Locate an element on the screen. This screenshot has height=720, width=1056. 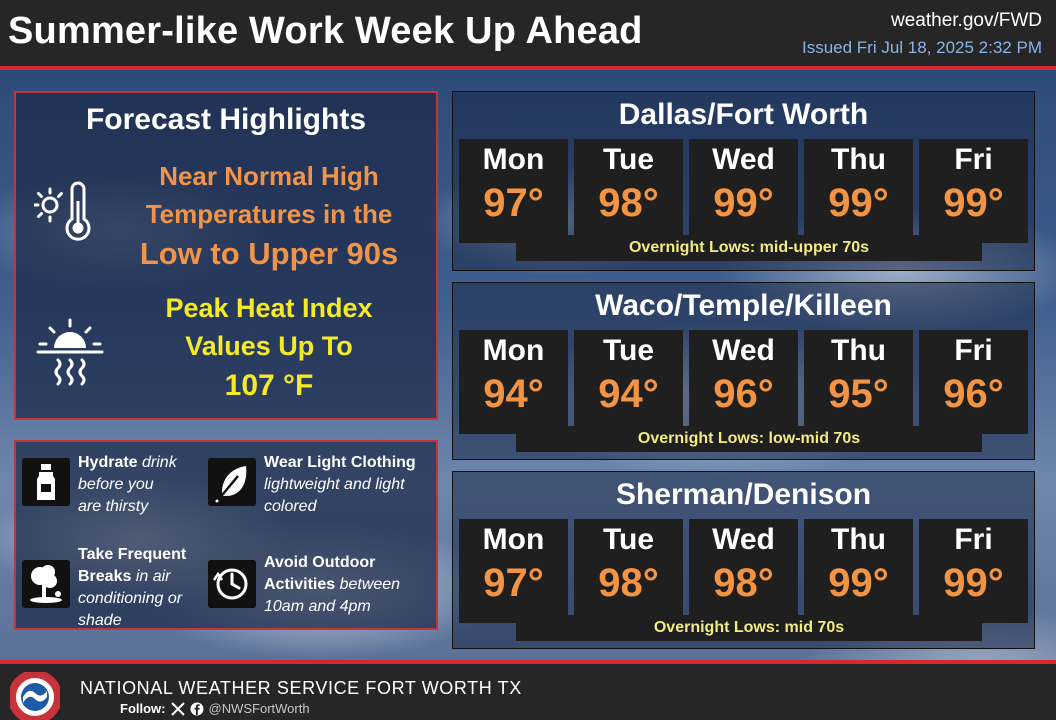
tip-frequent-breaks-detail-2: conditioning or is located at coordinates (130, 598).